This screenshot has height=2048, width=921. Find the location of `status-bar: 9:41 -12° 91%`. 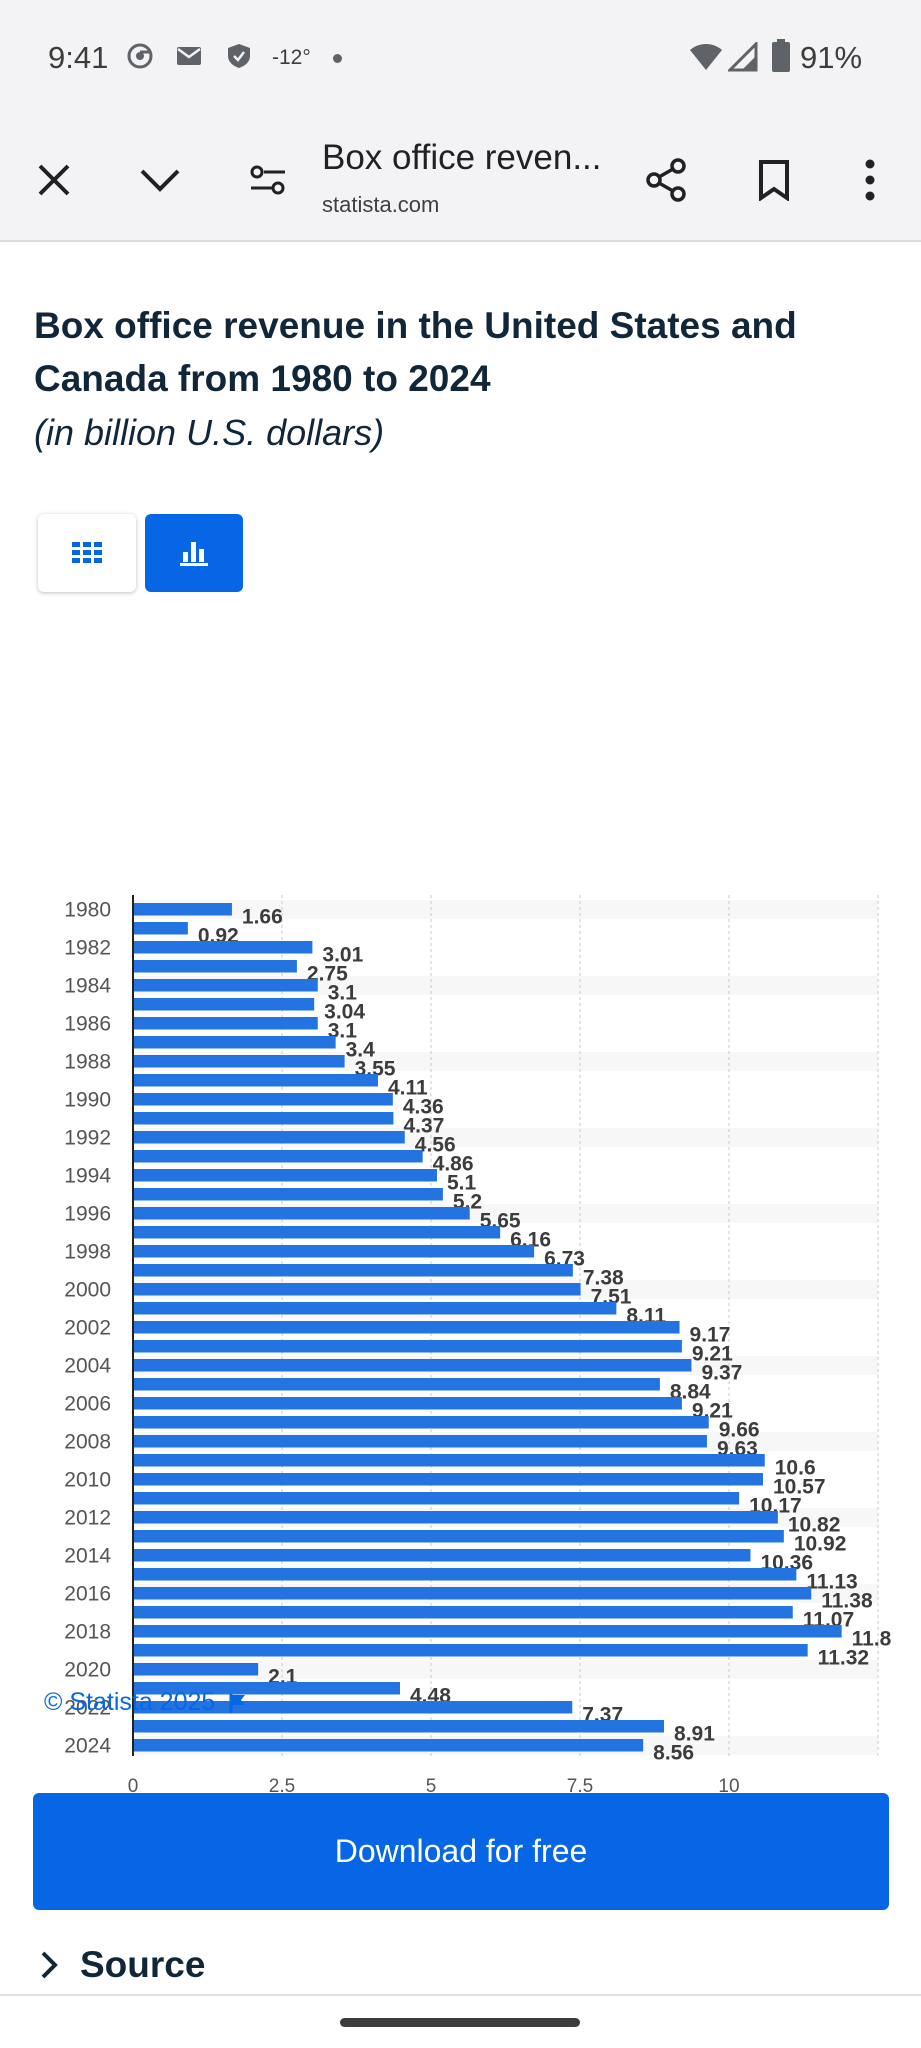

status-bar: 9:41 -12° 91% is located at coordinates (460, 59).